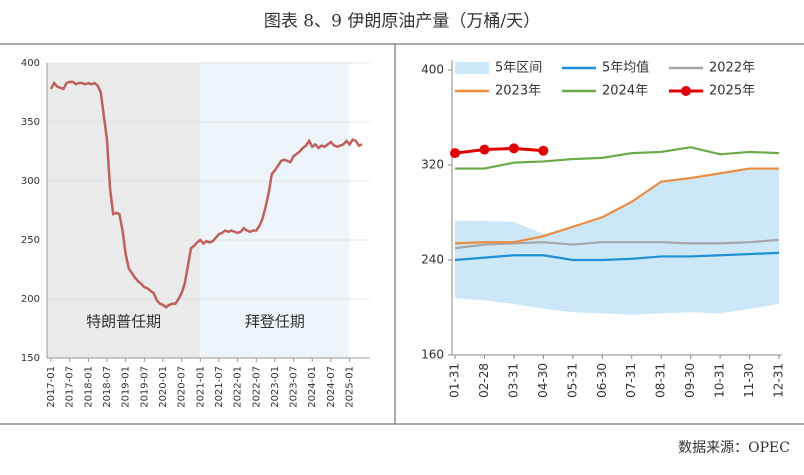 Image resolution: width=804 pixels, height=475 pixels. Describe the element at coordinates (779, 380) in the screenshot. I see `x-tick-label: 12-31` at that location.